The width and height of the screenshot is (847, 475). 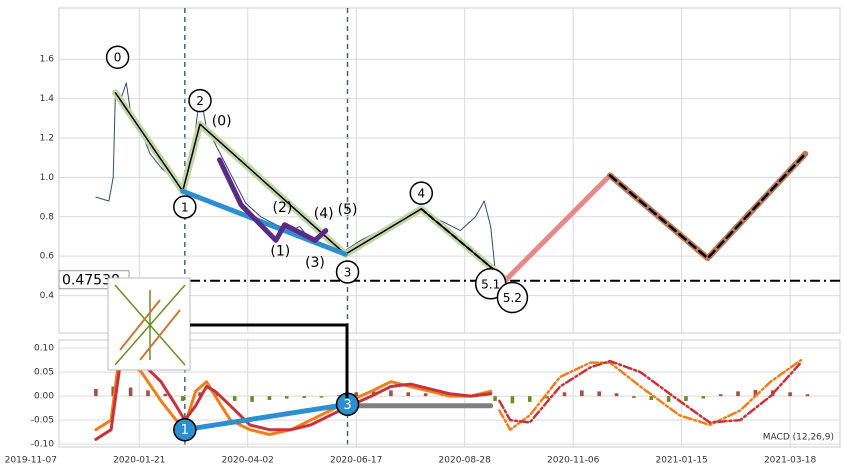 What do you see at coordinates (47, 296) in the screenshot?
I see `y-tick-label: 0.4` at bounding box center [47, 296].